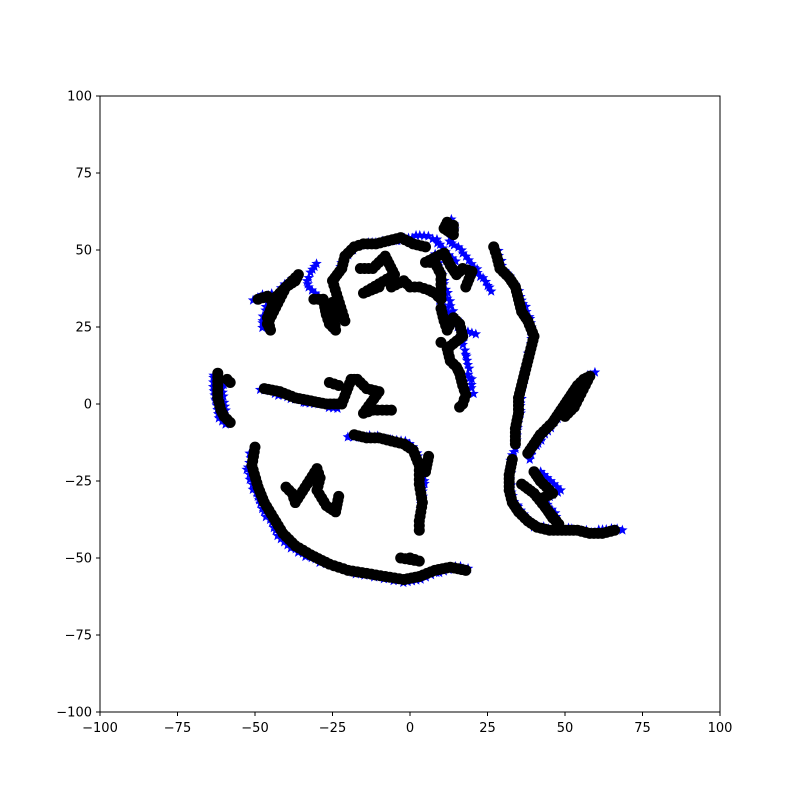 Image resolution: width=800 pixels, height=800 pixels. Describe the element at coordinates (254, 728) in the screenshot. I see `x-tick-label: −50` at that location.